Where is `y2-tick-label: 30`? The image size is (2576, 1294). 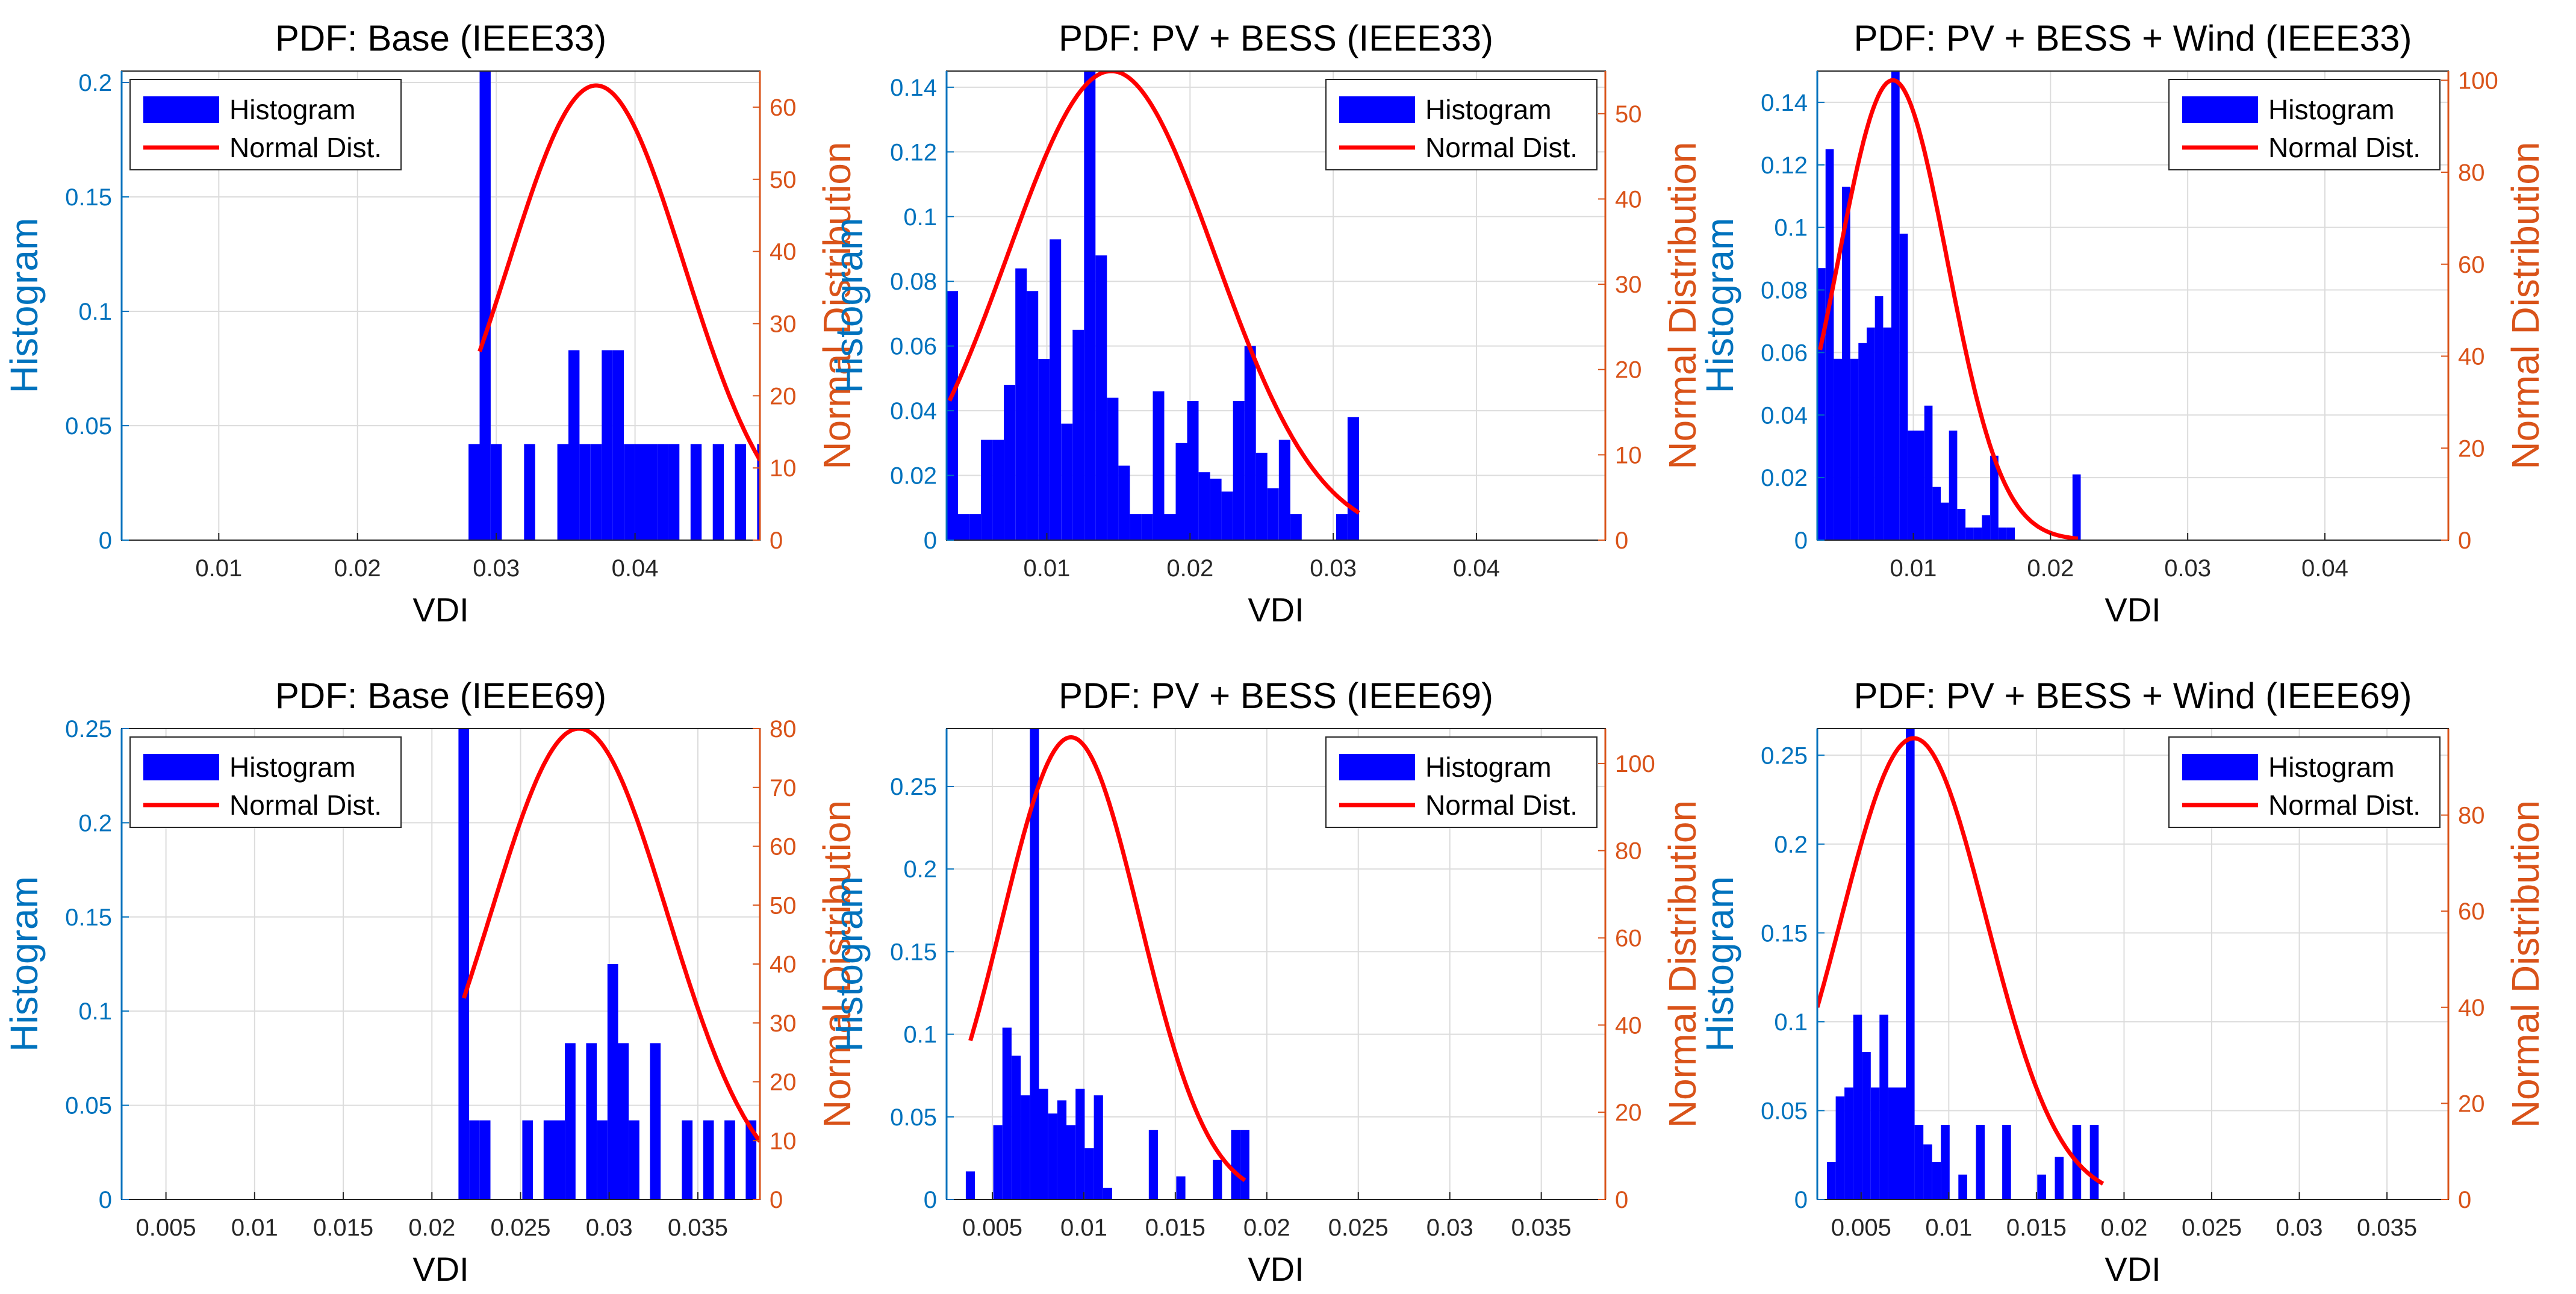 y2-tick-label: 30 is located at coordinates (1628, 285).